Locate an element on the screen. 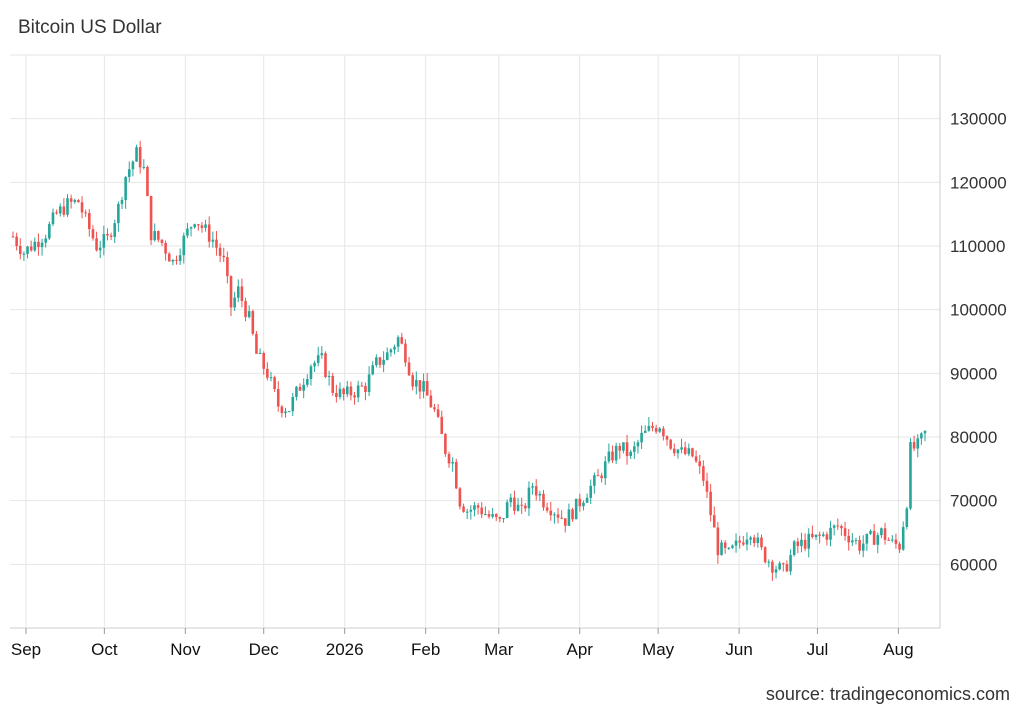 The height and width of the screenshot is (710, 1024). y-tick-label: 90000 is located at coordinates (973, 373).